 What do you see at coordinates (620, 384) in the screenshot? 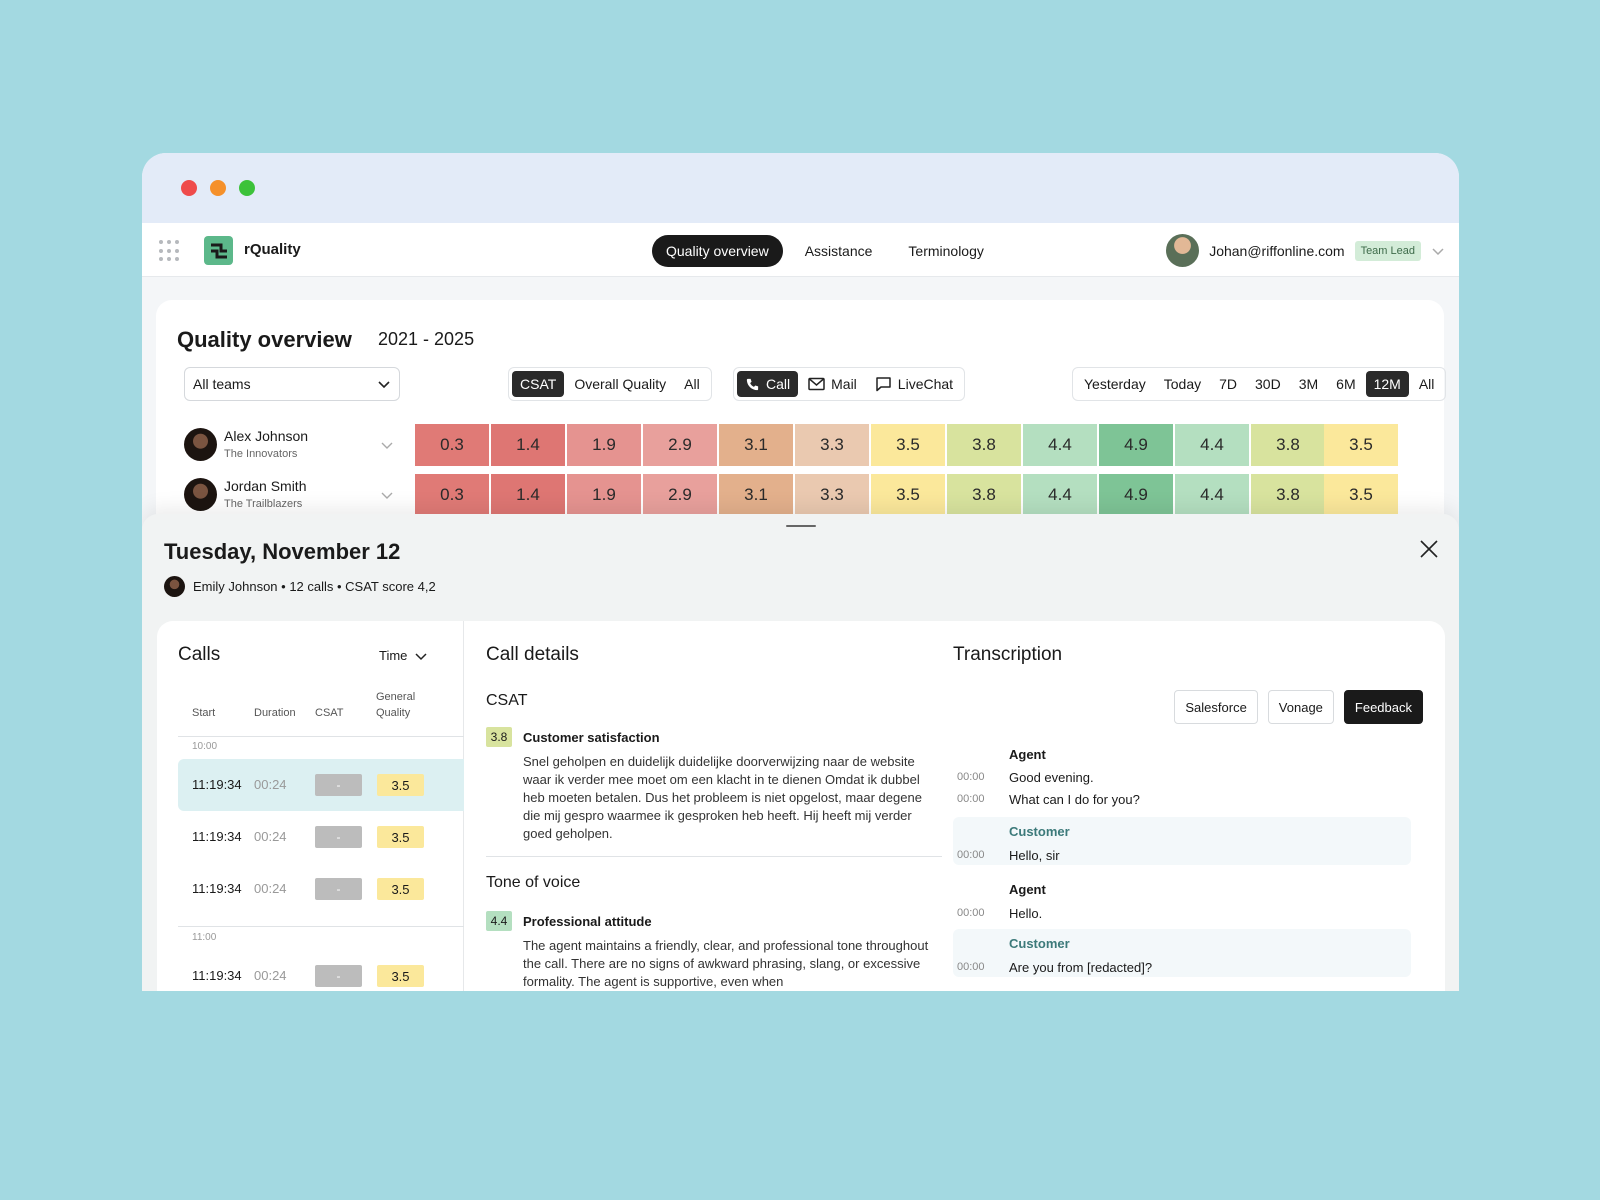
I see `metric-overall-quality: Overall Quality` at bounding box center [620, 384].